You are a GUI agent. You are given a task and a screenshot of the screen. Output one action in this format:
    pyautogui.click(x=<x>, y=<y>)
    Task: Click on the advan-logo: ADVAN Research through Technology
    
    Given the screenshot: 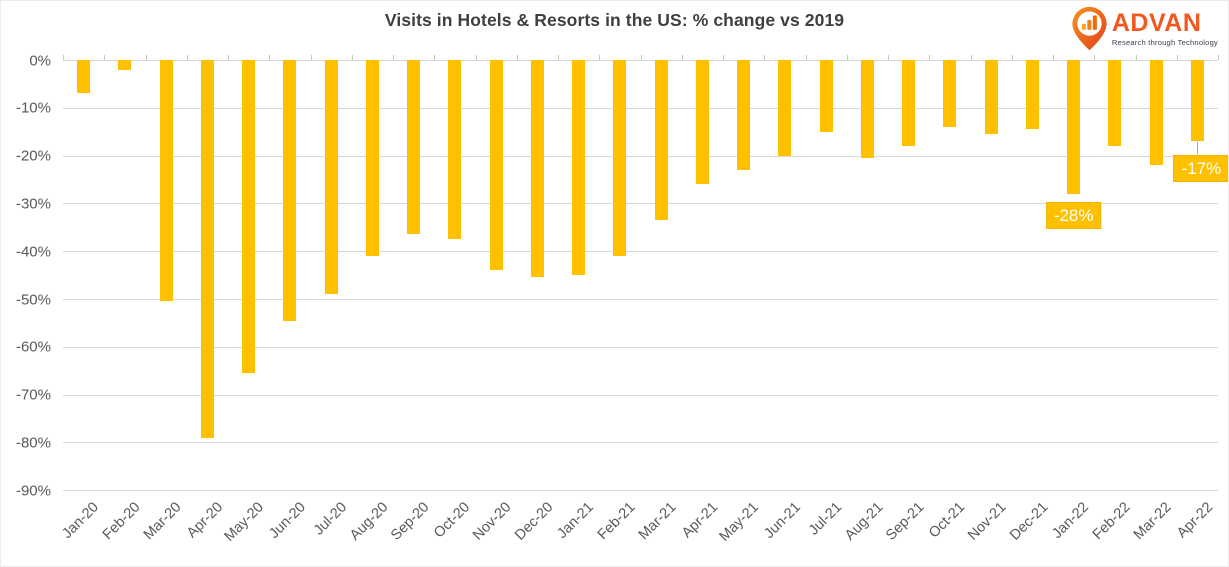 What is the action you would take?
    pyautogui.click(x=1144, y=28)
    